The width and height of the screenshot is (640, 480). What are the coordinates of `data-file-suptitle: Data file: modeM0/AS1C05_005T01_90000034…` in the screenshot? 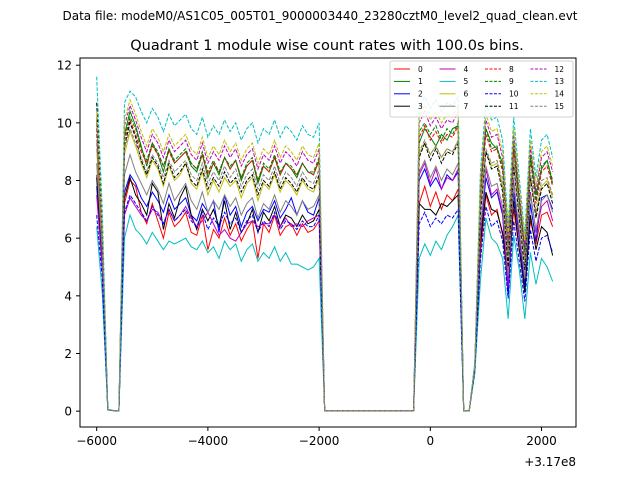 It's located at (319, 16).